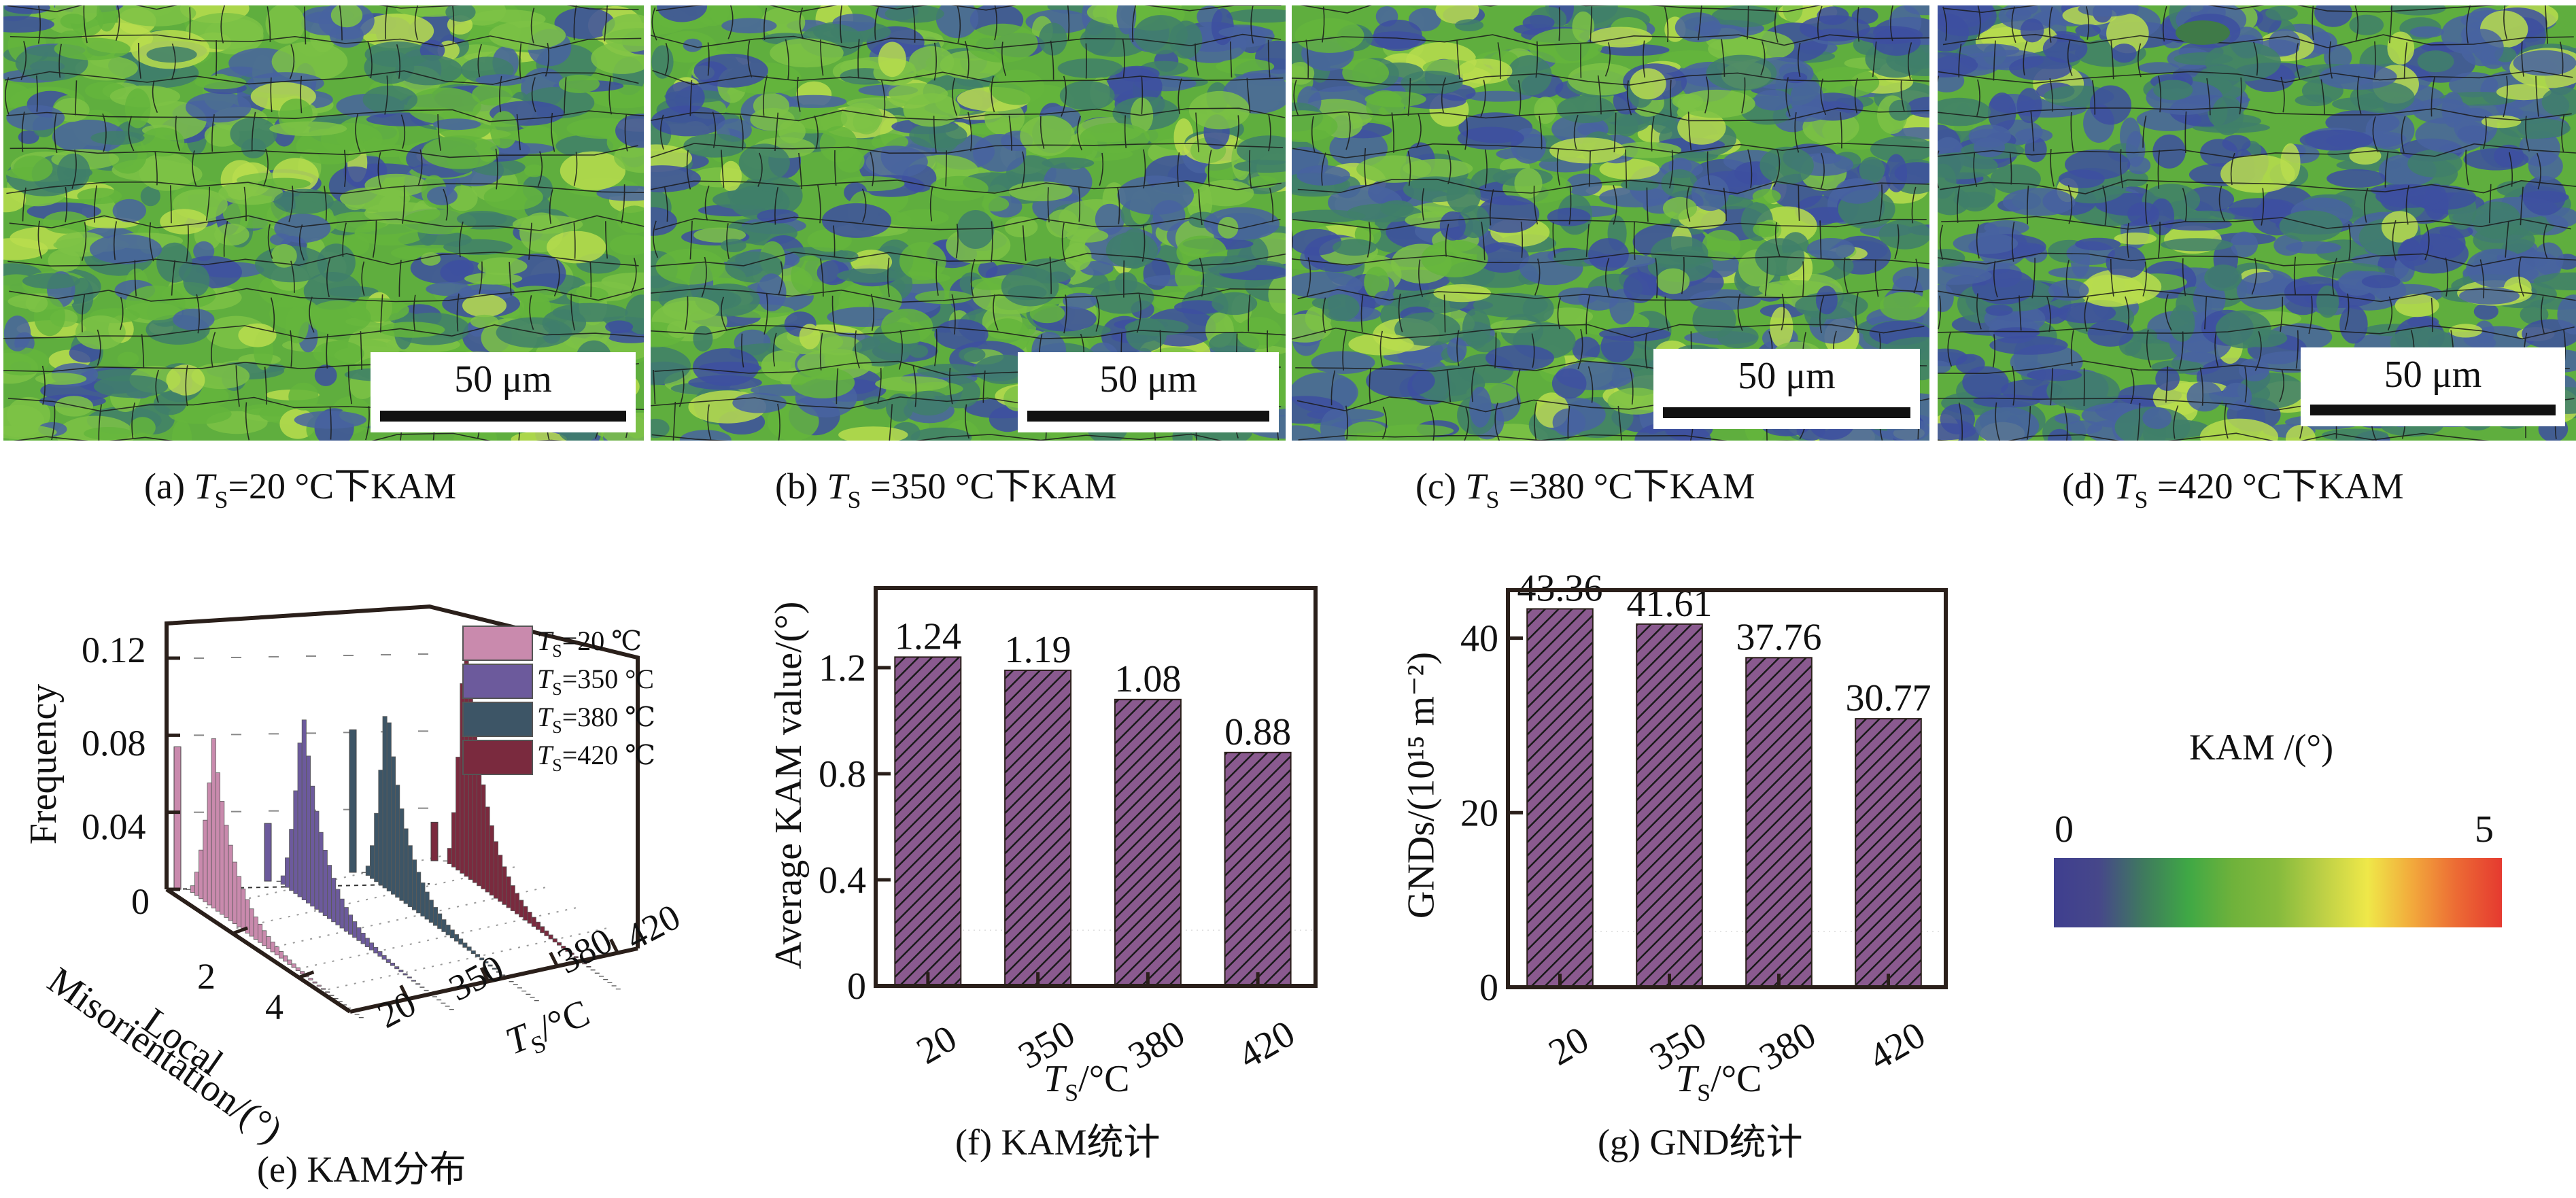 This screenshot has height=1198, width=2576. I want to click on chart-bar-value-label: 1.24, so click(928, 636).